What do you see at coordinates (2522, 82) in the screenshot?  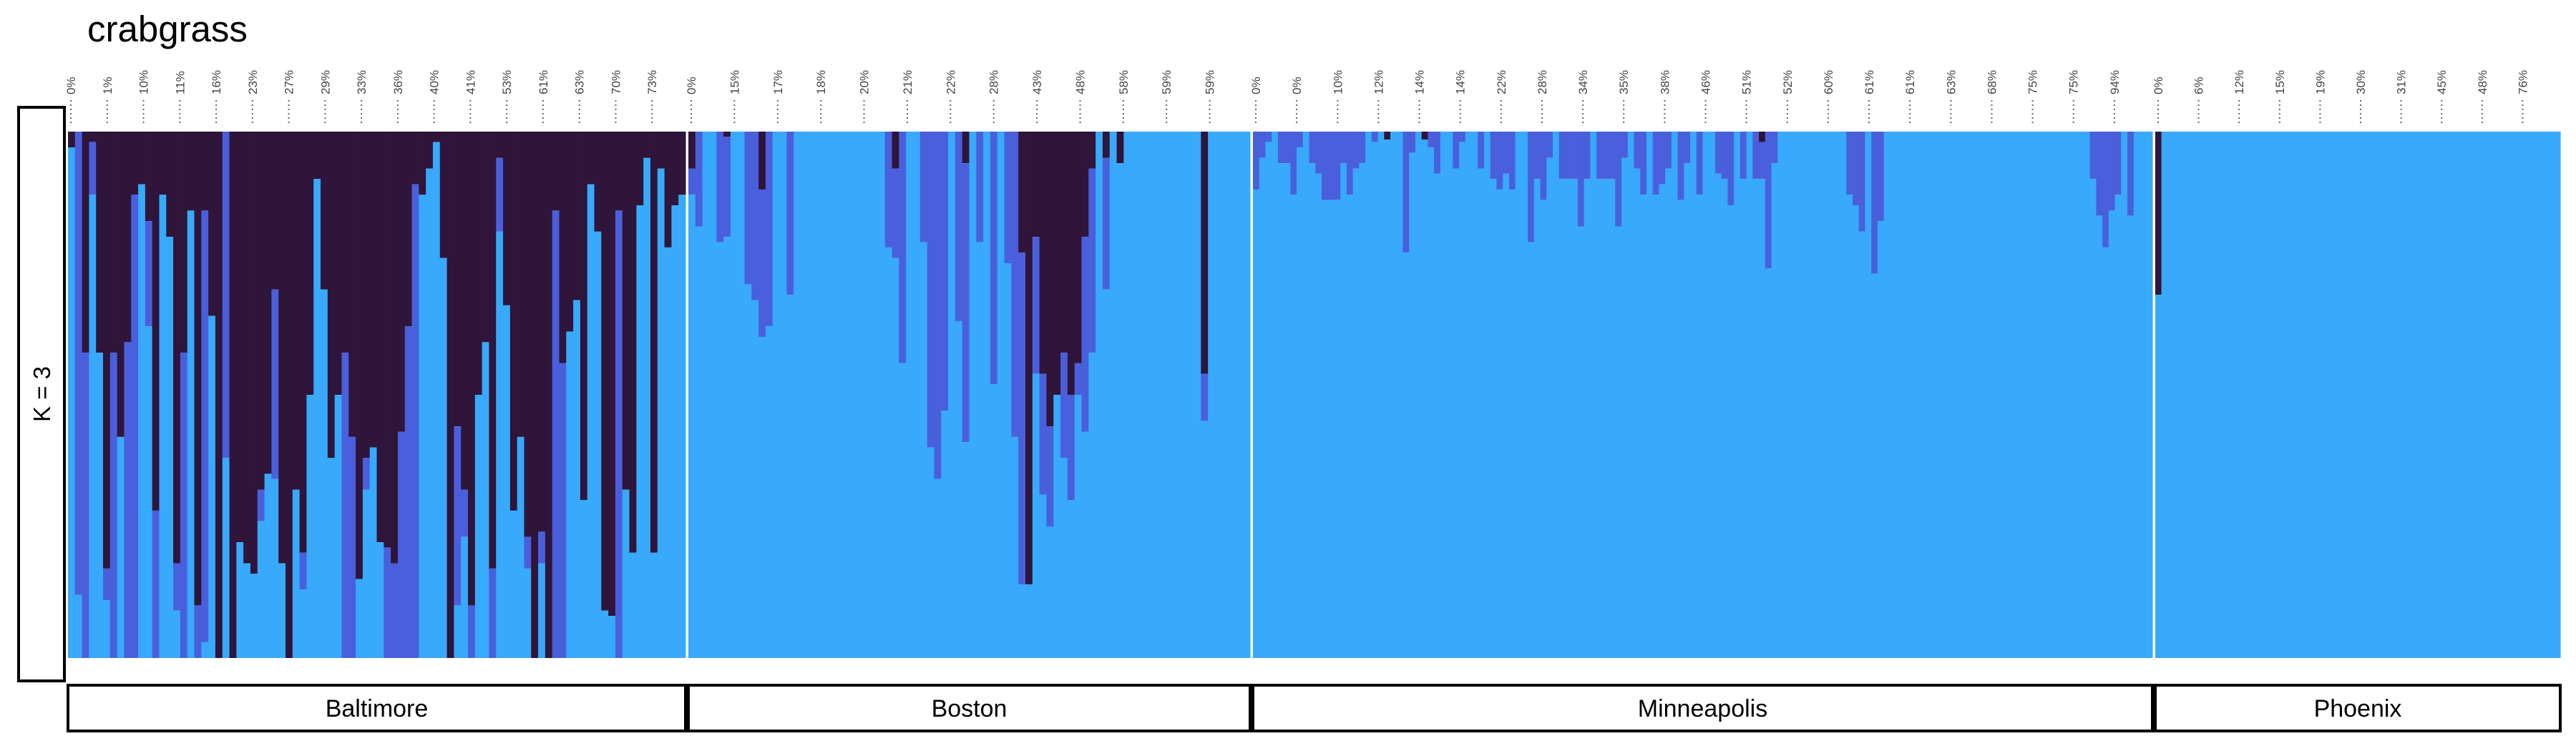 I see `tick-label: 76%` at bounding box center [2522, 82].